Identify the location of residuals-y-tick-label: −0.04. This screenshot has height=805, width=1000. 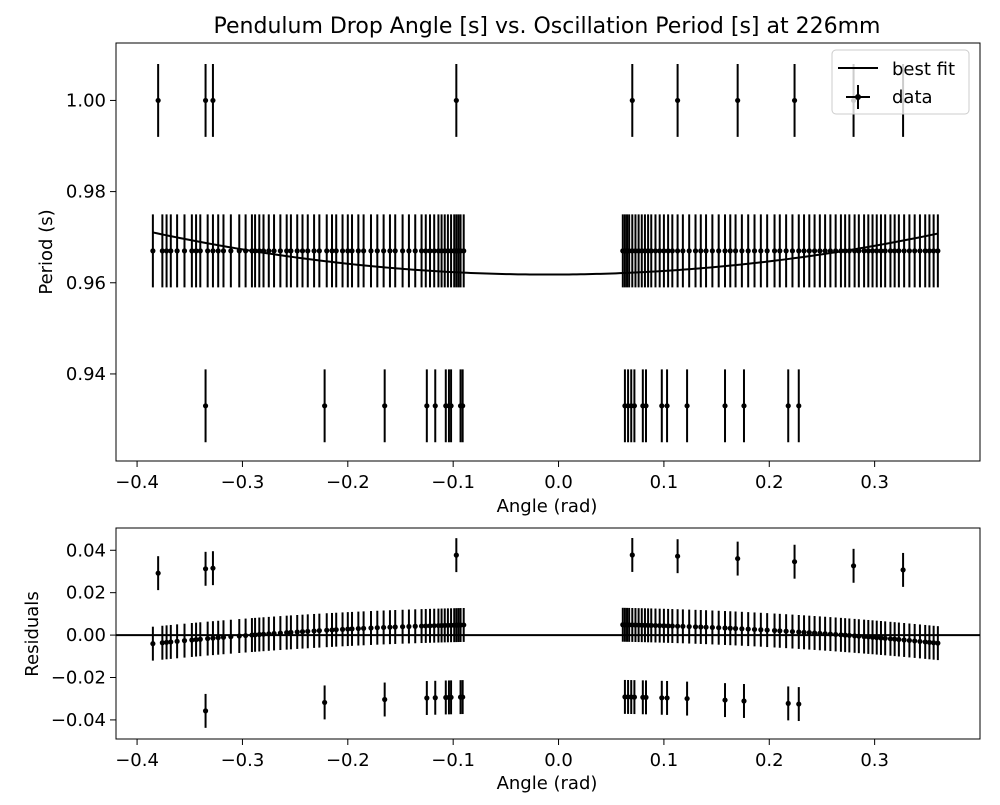
(78, 720).